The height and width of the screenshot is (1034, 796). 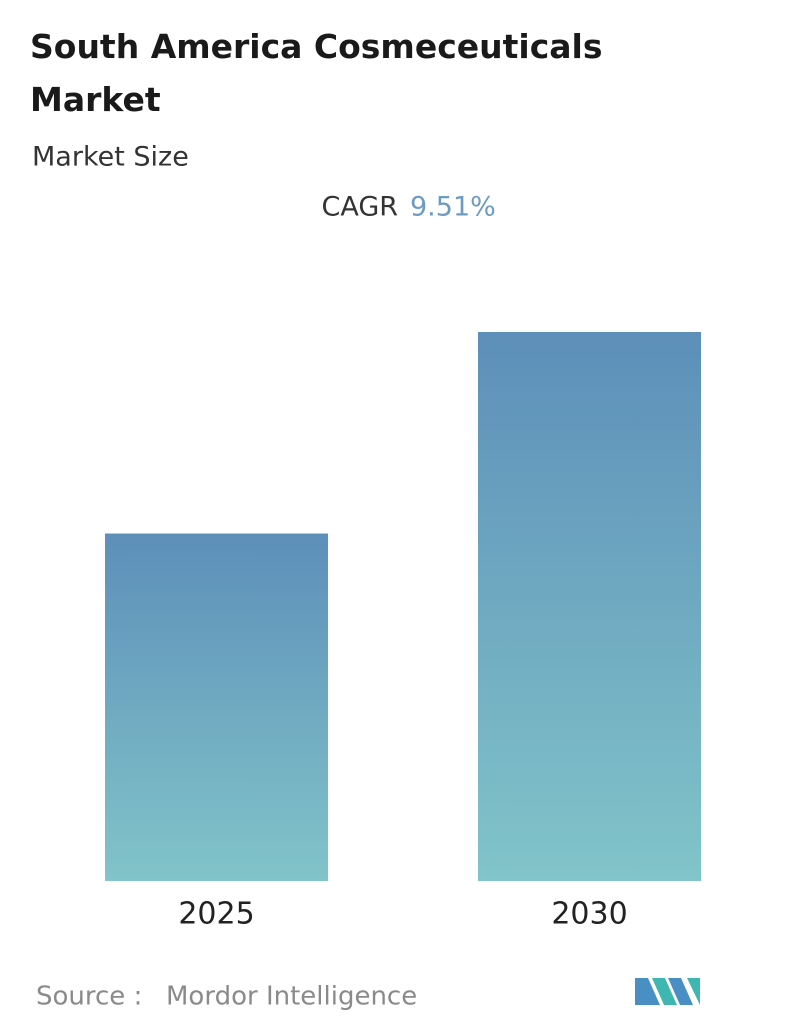 I want to click on x-tick-label: 2025, so click(x=216, y=914).